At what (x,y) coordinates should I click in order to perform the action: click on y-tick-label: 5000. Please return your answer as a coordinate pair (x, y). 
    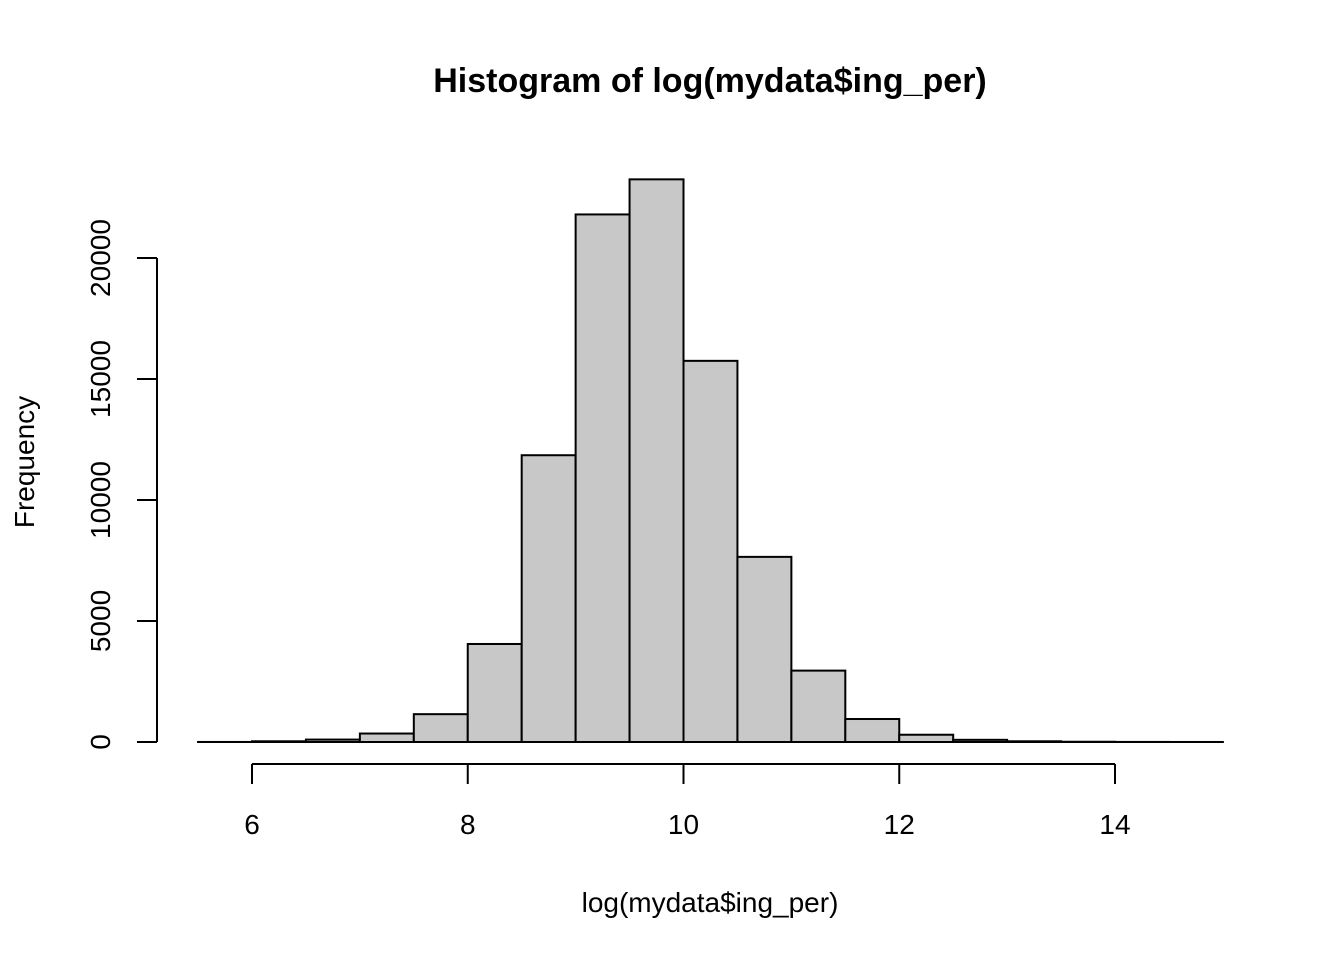
    Looking at the image, I should click on (100, 621).